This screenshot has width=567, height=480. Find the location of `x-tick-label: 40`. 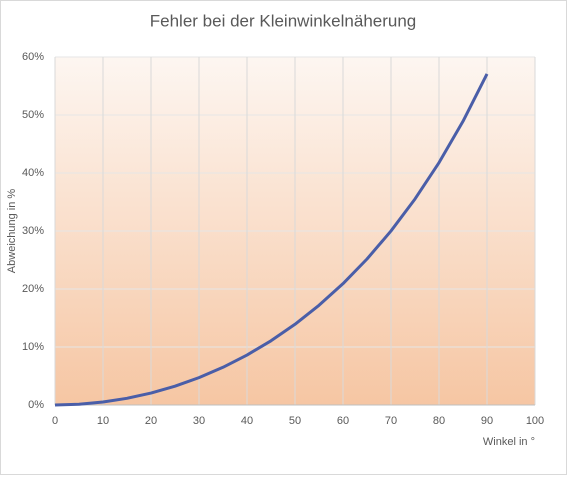

x-tick-label: 40 is located at coordinates (247, 421).